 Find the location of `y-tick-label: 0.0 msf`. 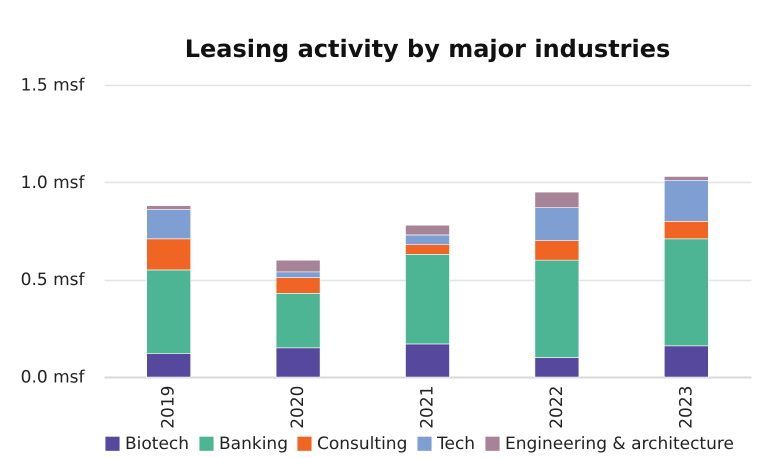

y-tick-label: 0.0 msf is located at coordinates (53, 378).